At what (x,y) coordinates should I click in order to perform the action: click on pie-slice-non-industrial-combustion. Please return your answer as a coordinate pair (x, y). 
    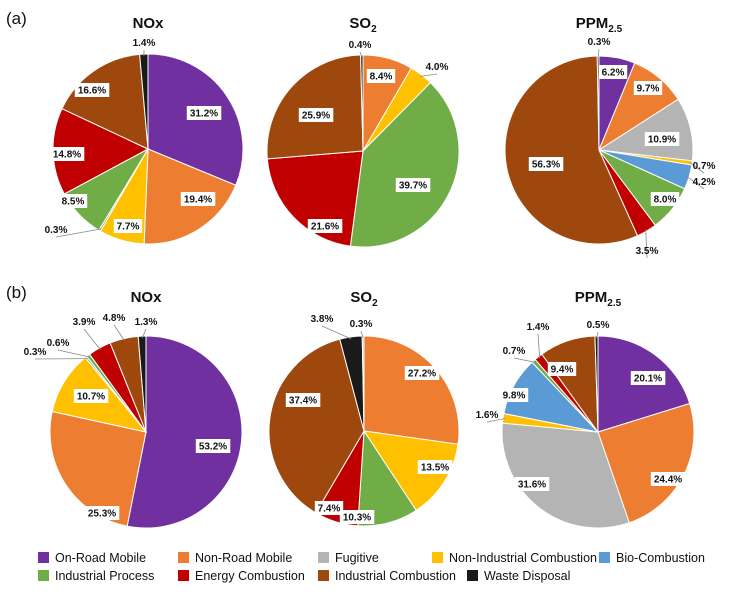
    Looking at the image, I should click on (410, 471).